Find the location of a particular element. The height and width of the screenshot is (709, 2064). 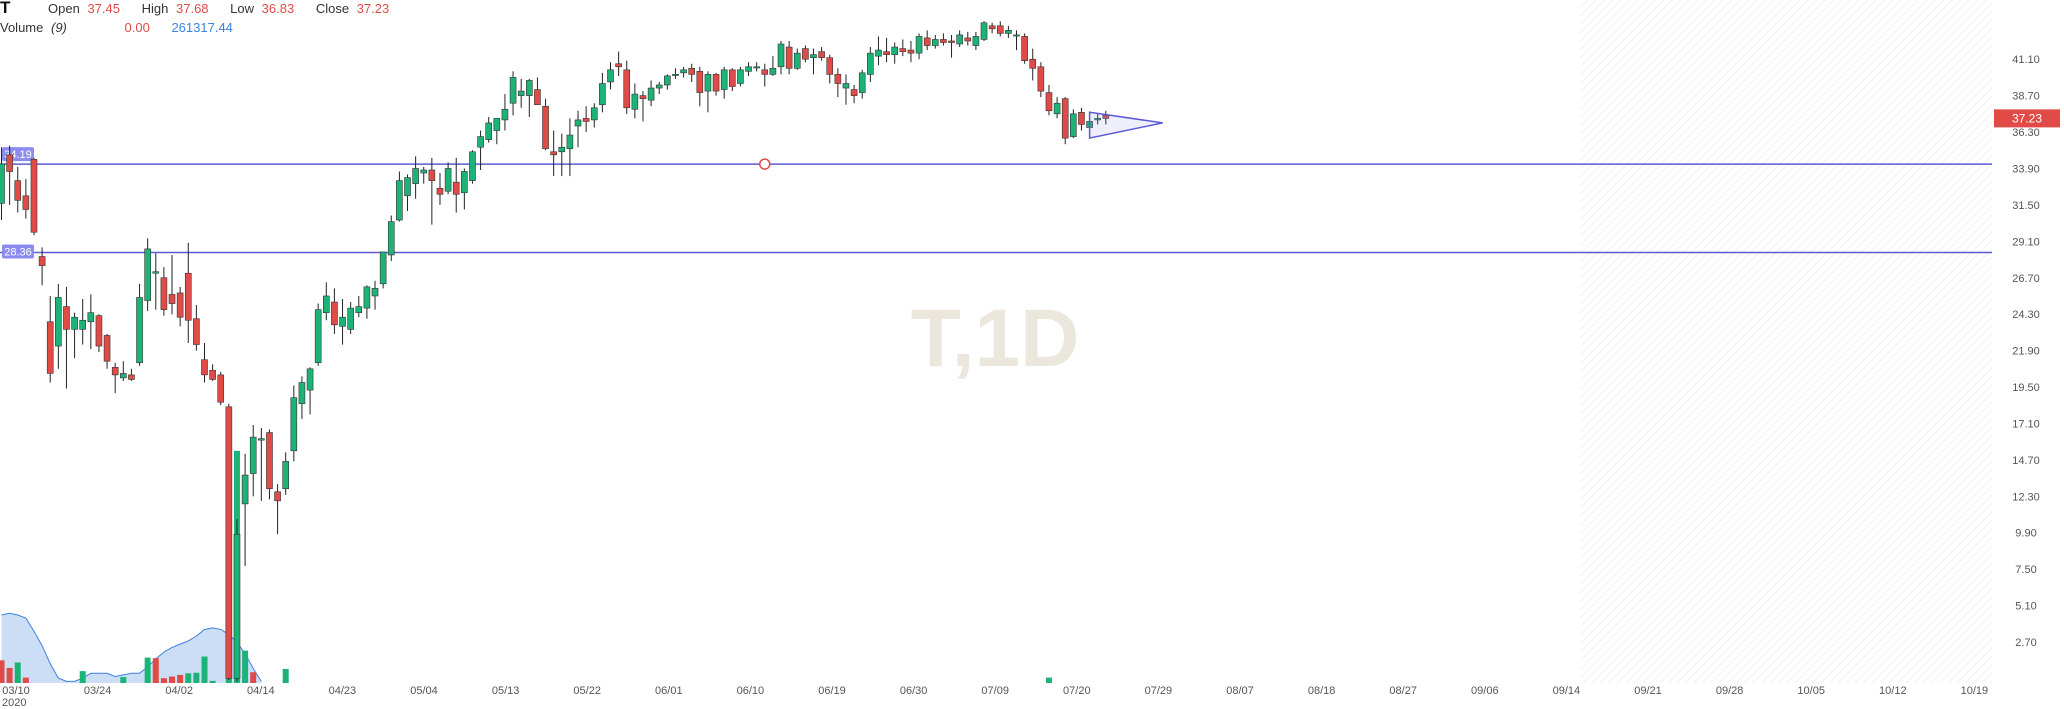

x-tick-label: 07/29 is located at coordinates (1159, 691).